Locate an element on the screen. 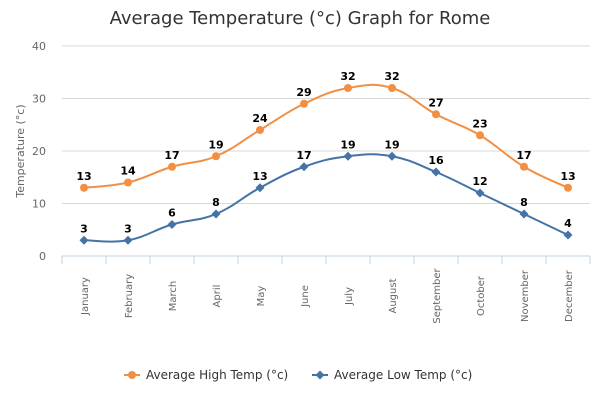 Image resolution: width=600 pixels, height=400 pixels. x-tick-label: August is located at coordinates (393, 295).